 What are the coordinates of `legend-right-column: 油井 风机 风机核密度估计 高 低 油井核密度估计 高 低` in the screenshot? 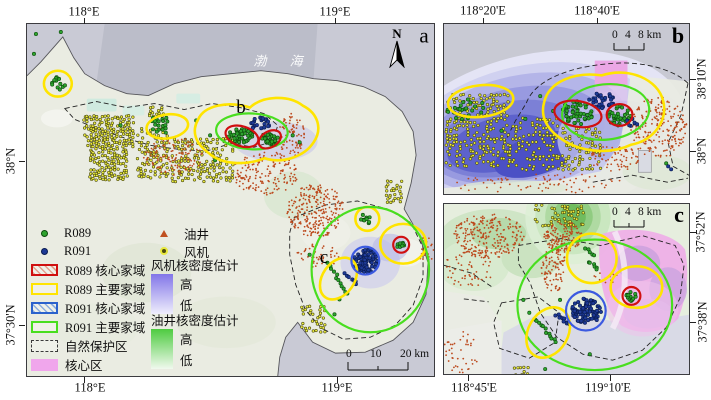 It's located at (195, 297).